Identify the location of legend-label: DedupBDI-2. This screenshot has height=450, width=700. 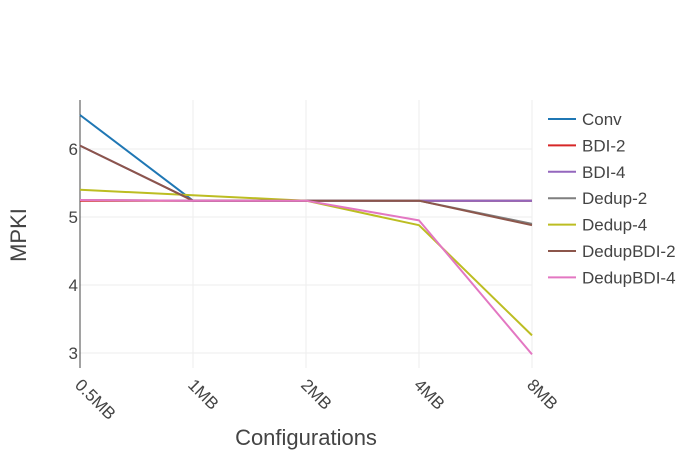
(629, 251).